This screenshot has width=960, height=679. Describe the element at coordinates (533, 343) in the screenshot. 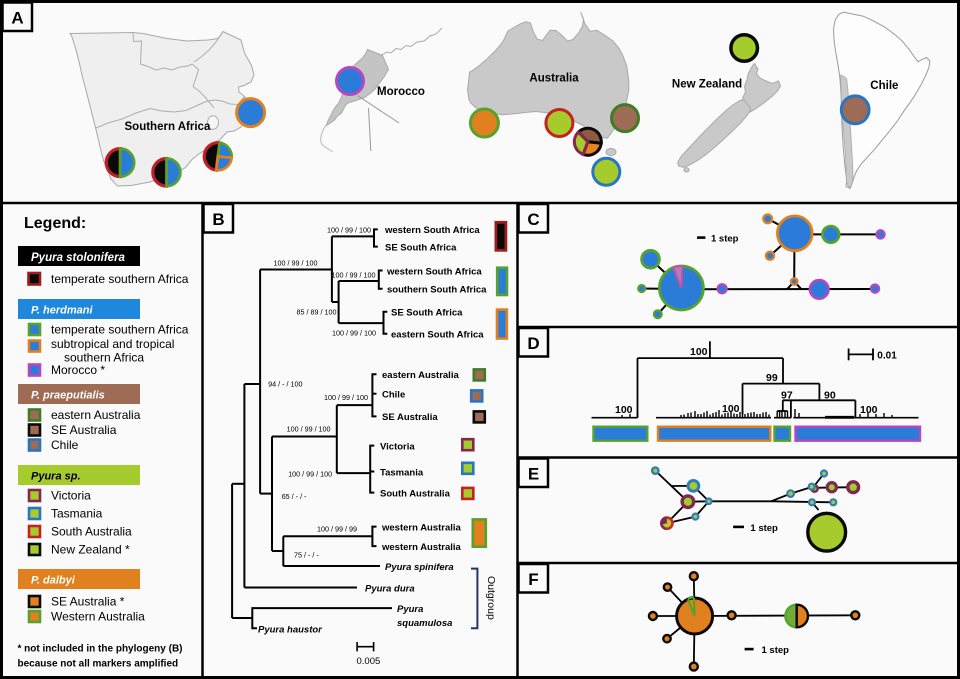

I see `svg-text: D` at that location.